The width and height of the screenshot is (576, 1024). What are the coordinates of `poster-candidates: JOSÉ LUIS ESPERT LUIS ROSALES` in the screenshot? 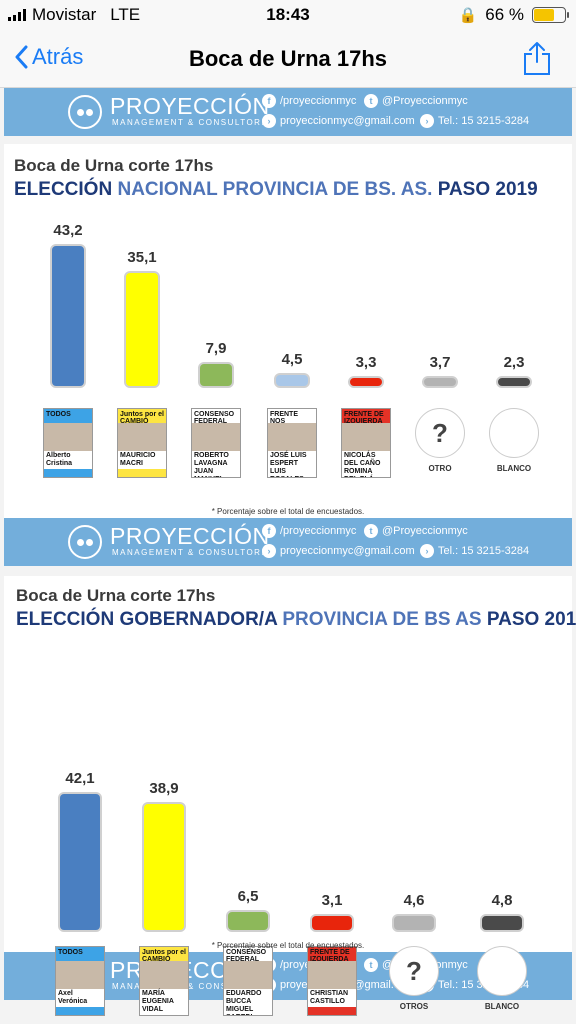 It's located at (292, 464).